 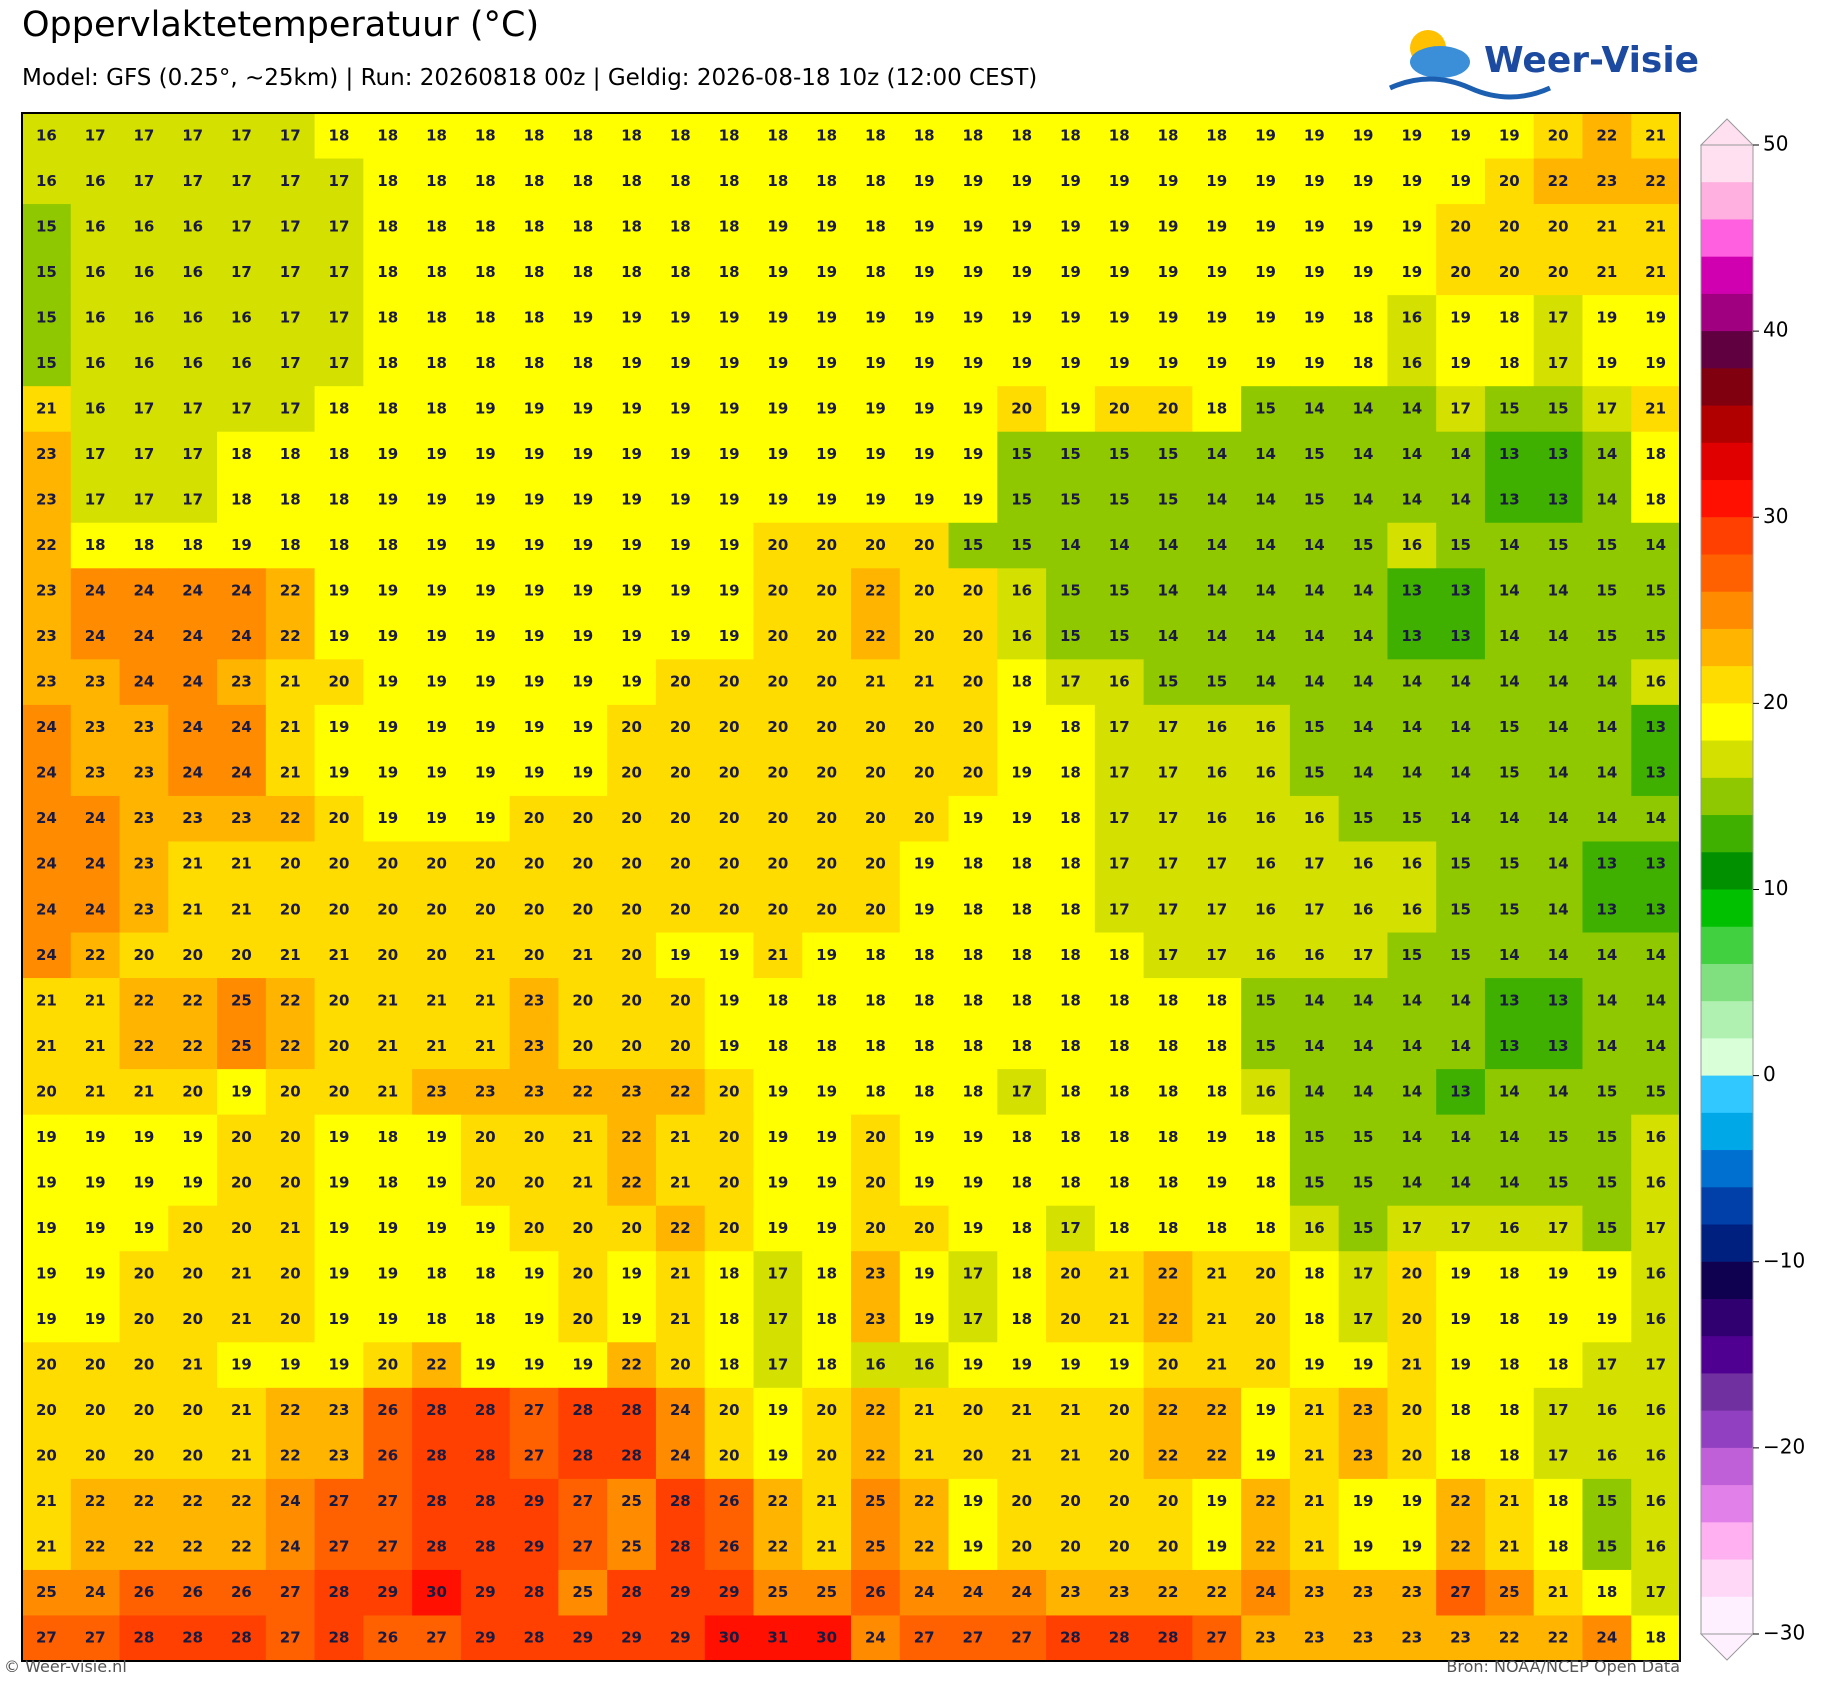 What do you see at coordinates (1606, 773) in the screenshot?
I see `temperature-value: 14` at bounding box center [1606, 773].